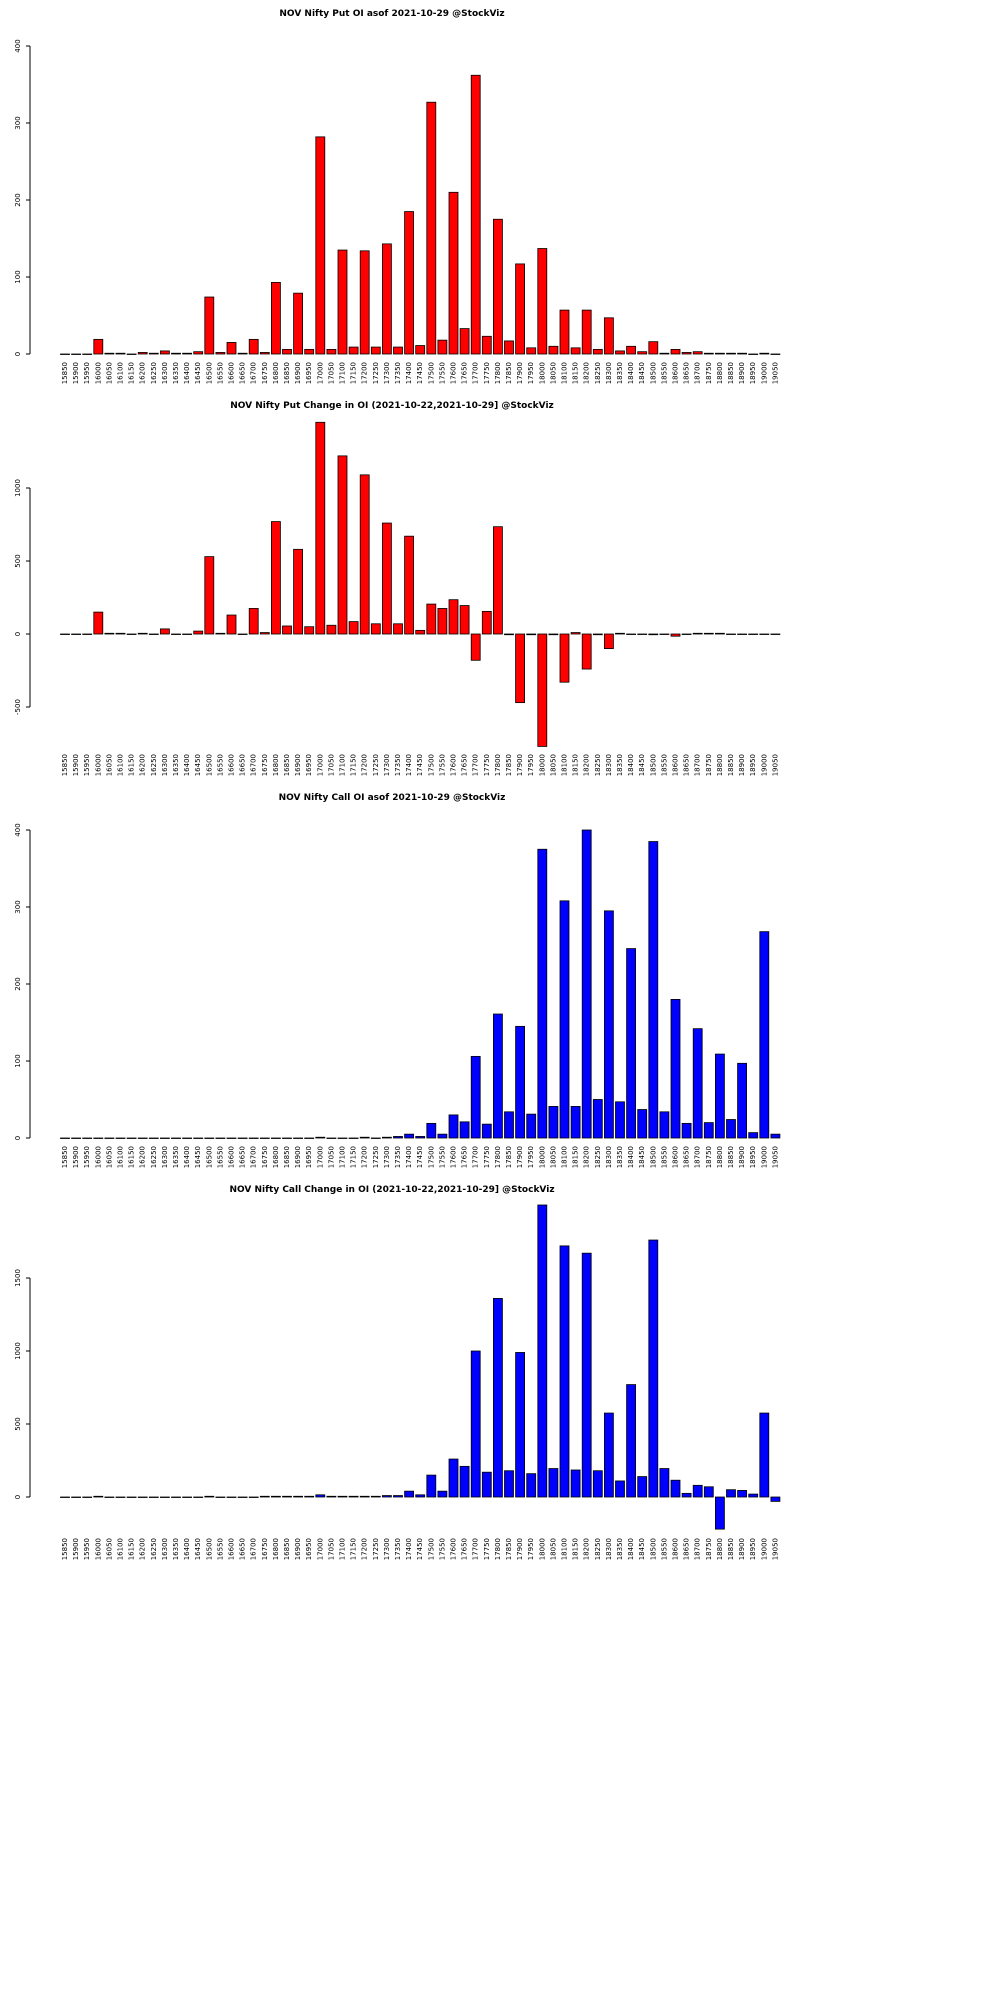 The image size is (1000, 2000). I want to click on x-tick-label: 17250, so click(376, 1549).